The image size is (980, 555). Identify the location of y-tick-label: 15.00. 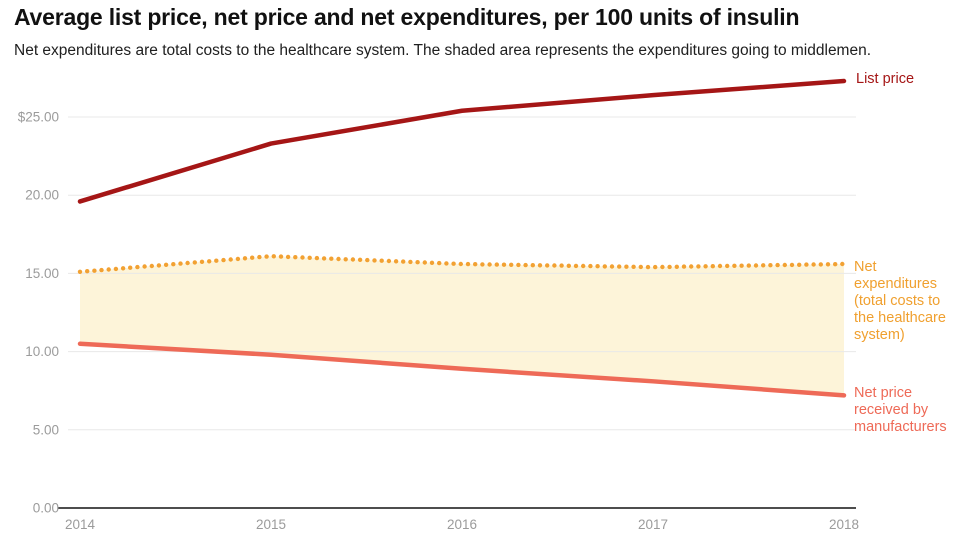
(42, 273).